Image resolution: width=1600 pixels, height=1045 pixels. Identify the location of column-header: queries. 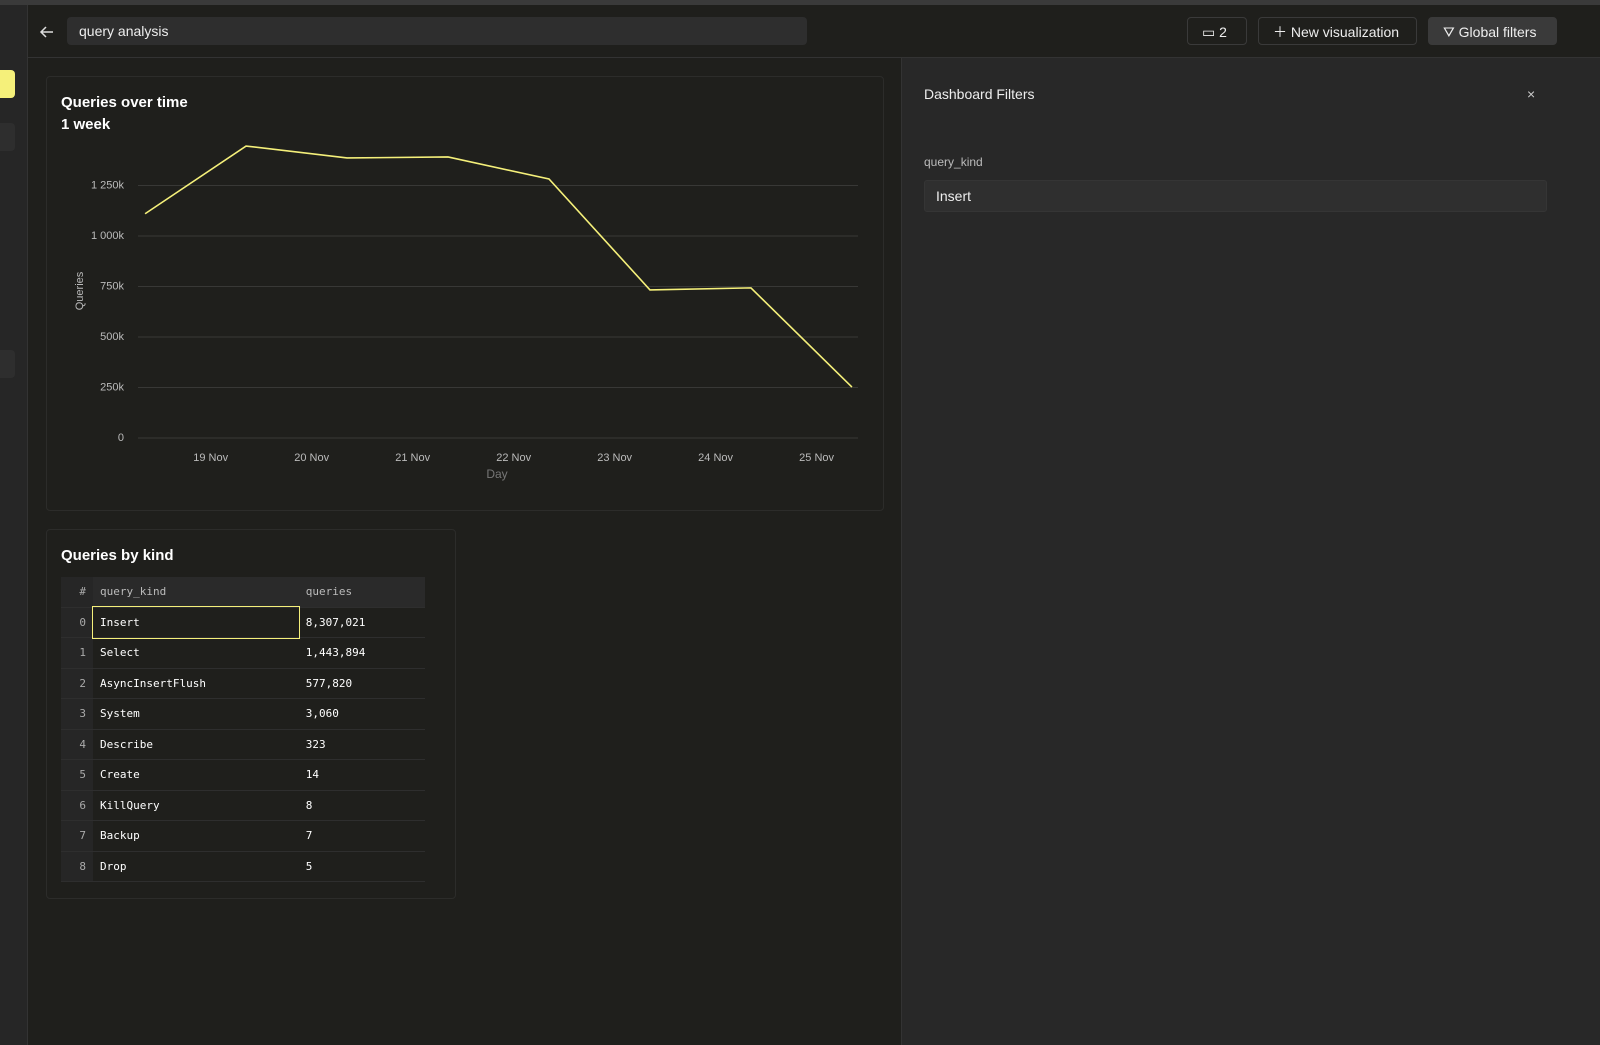
(362, 592).